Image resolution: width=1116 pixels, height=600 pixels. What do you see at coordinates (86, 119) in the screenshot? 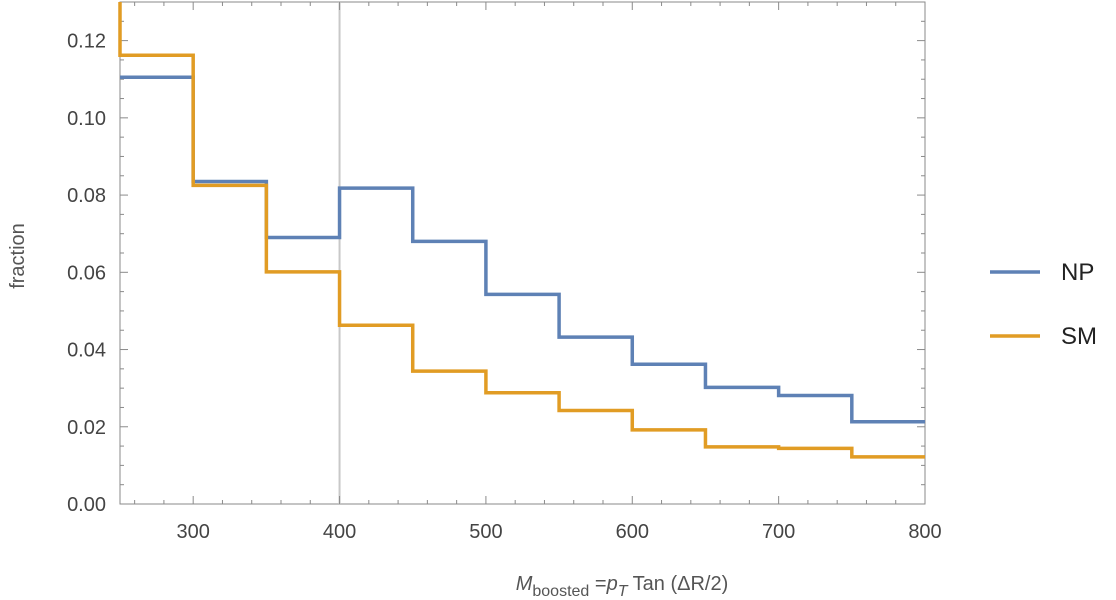
I see `y-tick-label: 0.10` at bounding box center [86, 119].